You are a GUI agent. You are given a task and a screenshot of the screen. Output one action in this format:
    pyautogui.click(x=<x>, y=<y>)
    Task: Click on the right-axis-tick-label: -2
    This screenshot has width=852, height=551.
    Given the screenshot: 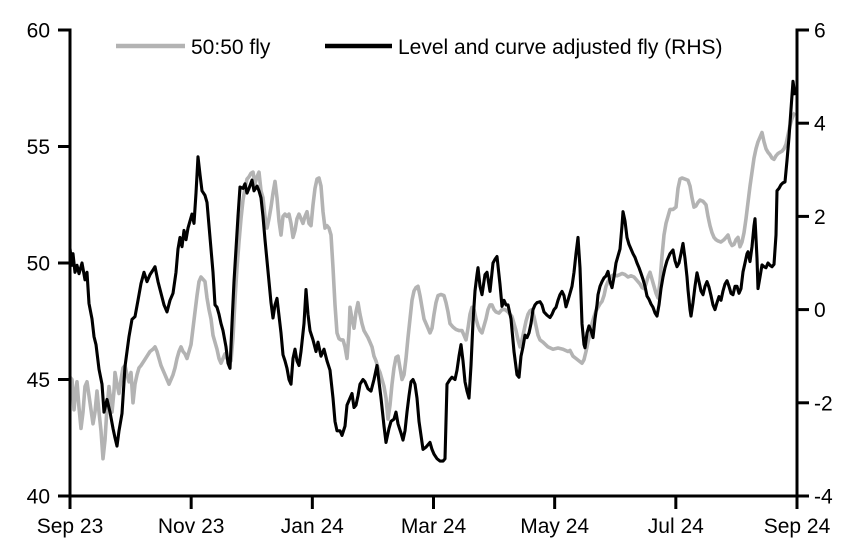 What is the action you would take?
    pyautogui.click(x=823, y=403)
    